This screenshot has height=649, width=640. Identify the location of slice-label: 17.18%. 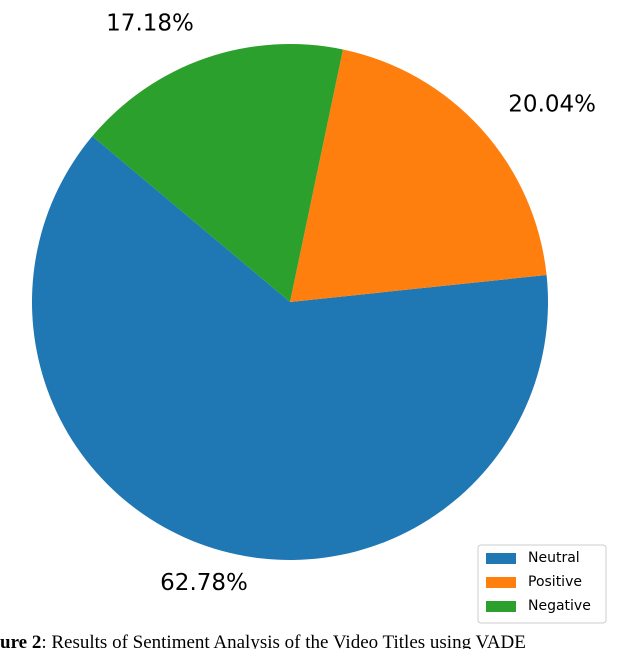
(150, 24).